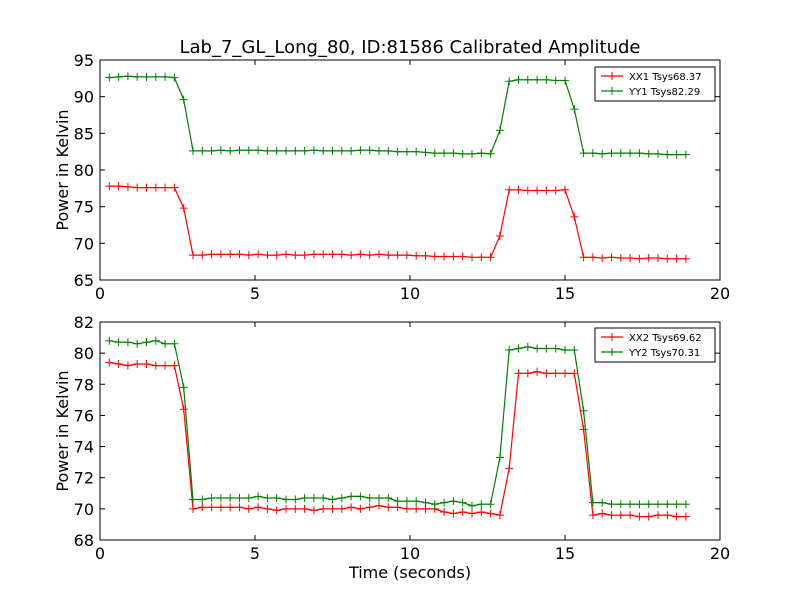 This screenshot has width=800, height=600. Describe the element at coordinates (84, 207) in the screenshot. I see `y-tick-label: 75` at that location.